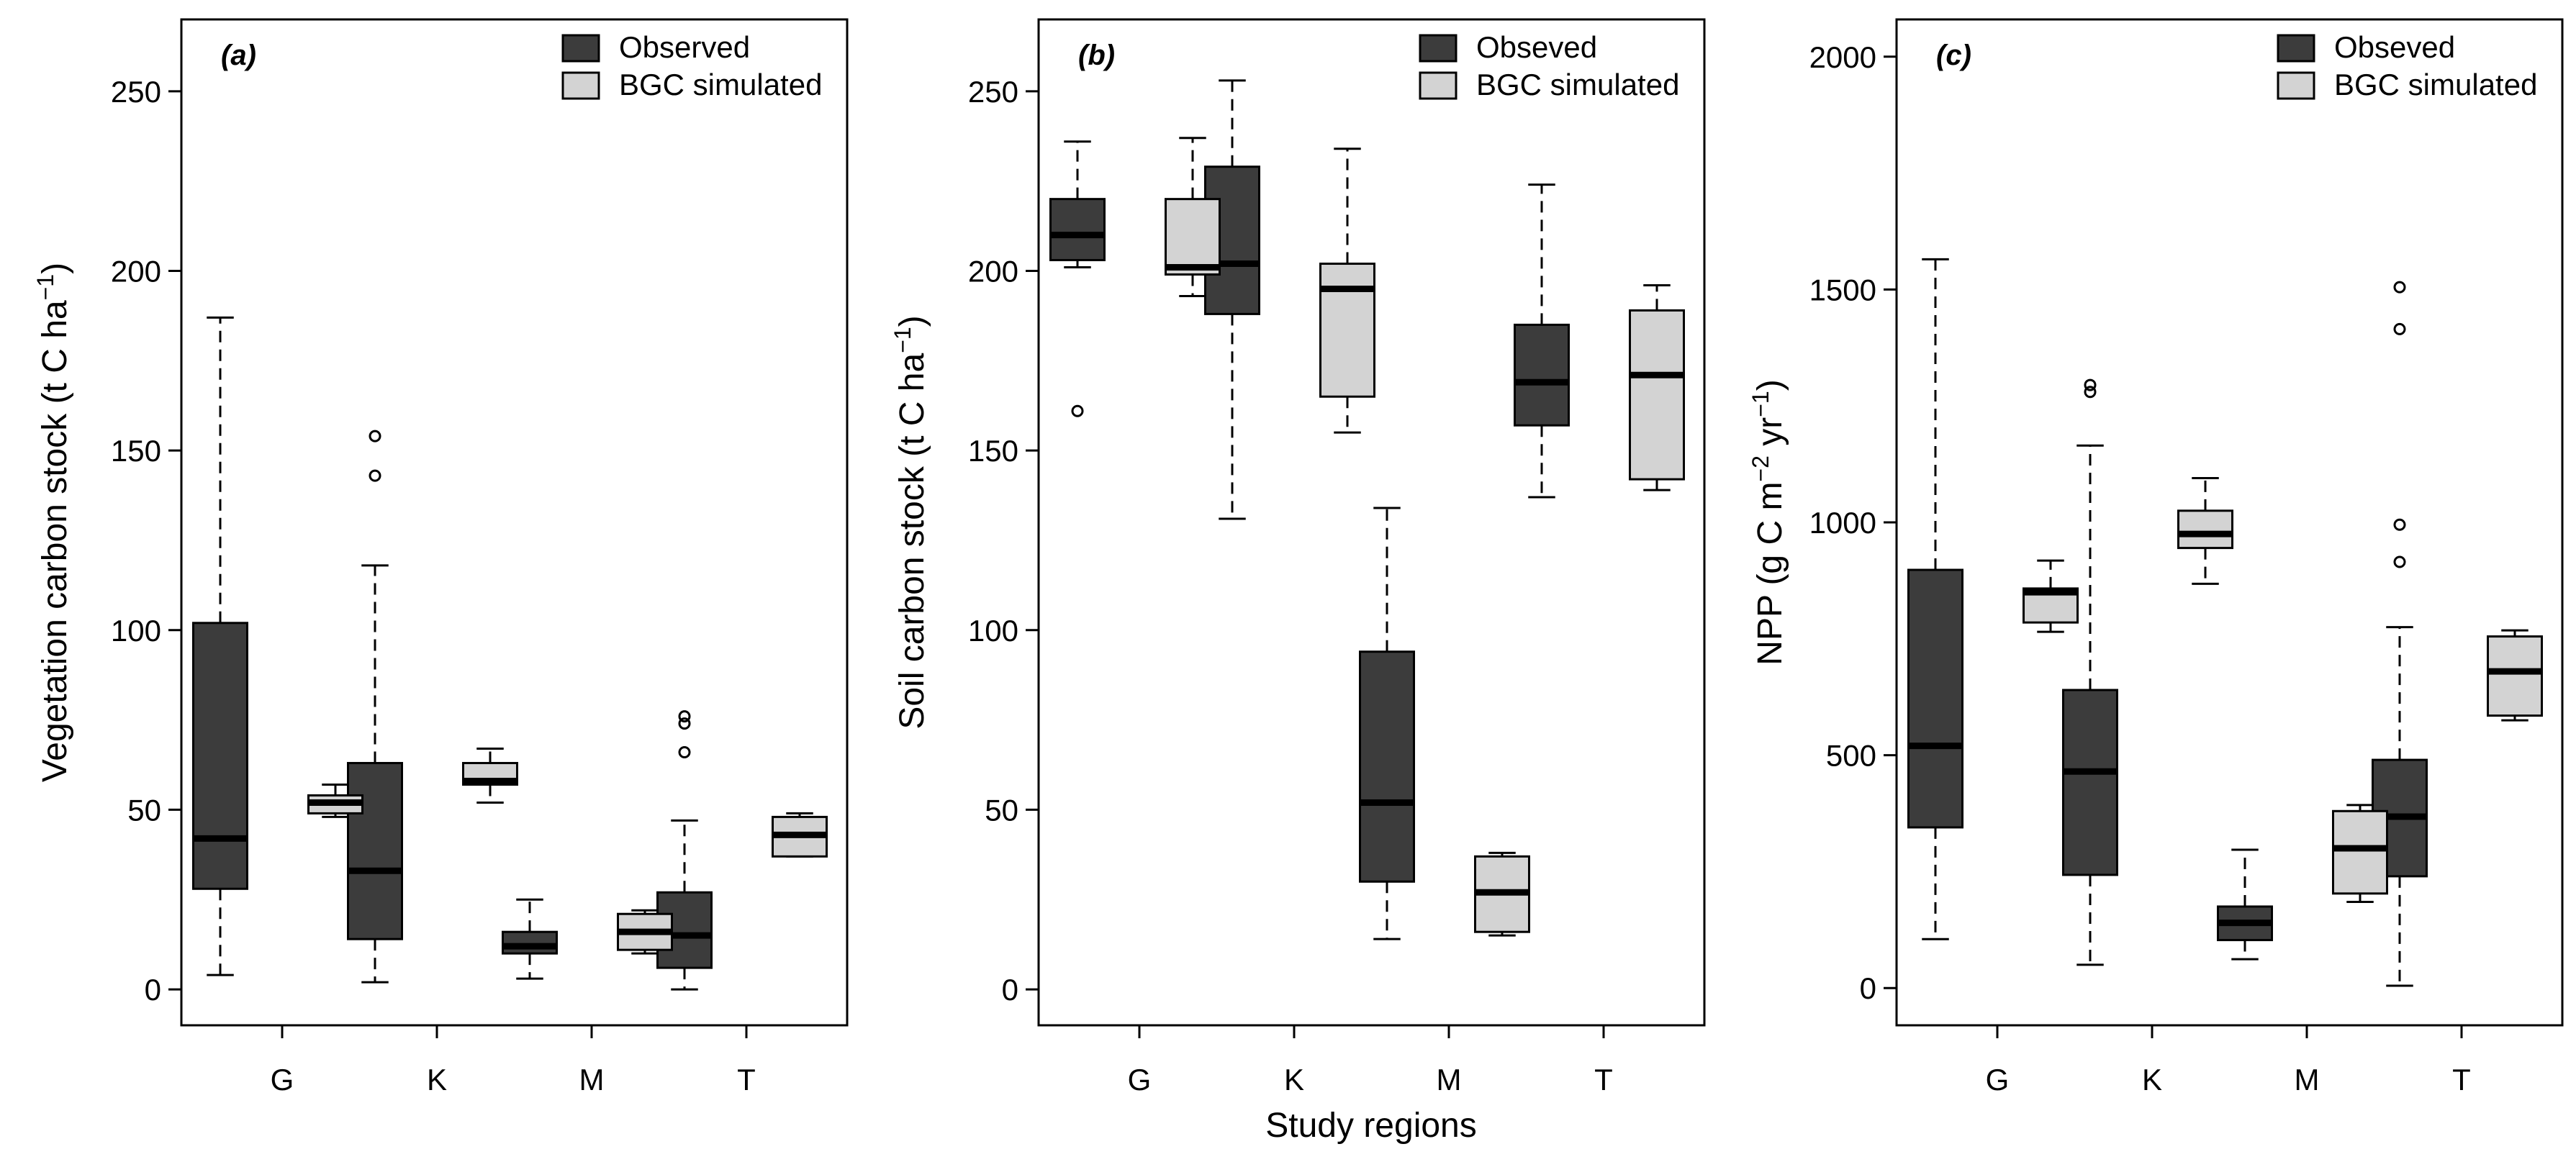 The image size is (2576, 1162). Describe the element at coordinates (238, 55) in the screenshot. I see `panel-label: (a)` at that location.